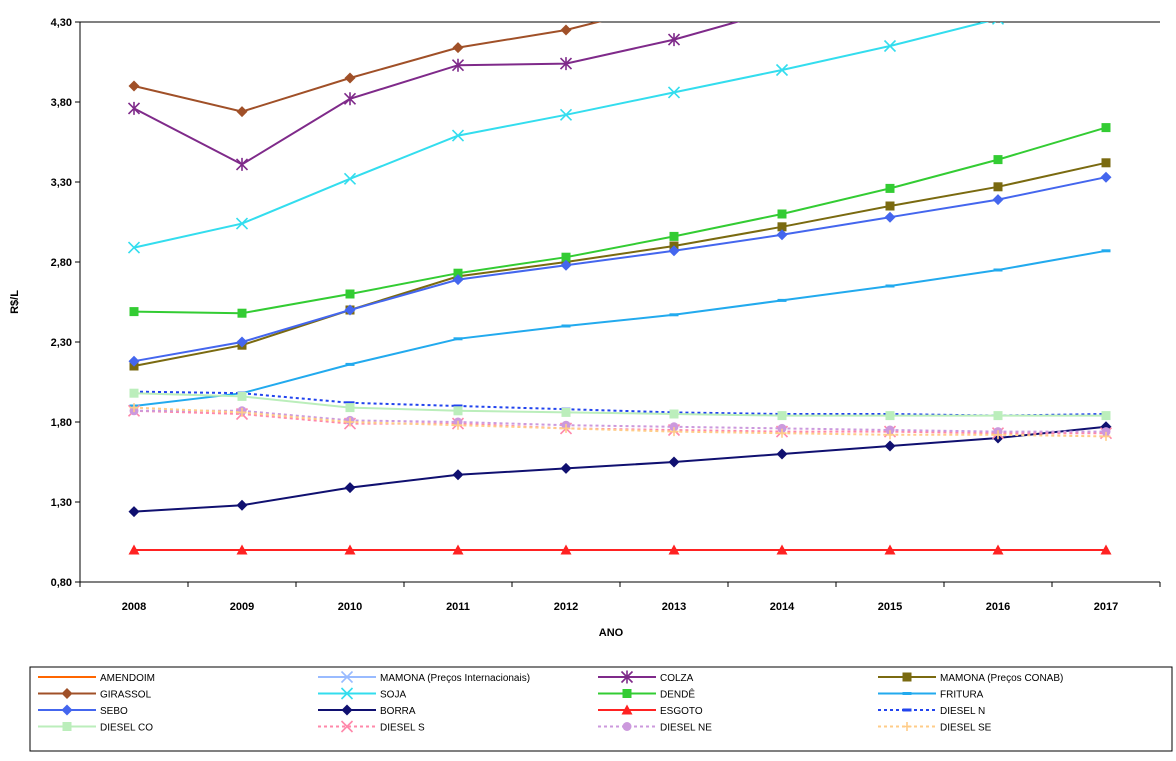 The image size is (1176, 761). I want to click on x-tick-label: 2014, so click(782, 607).